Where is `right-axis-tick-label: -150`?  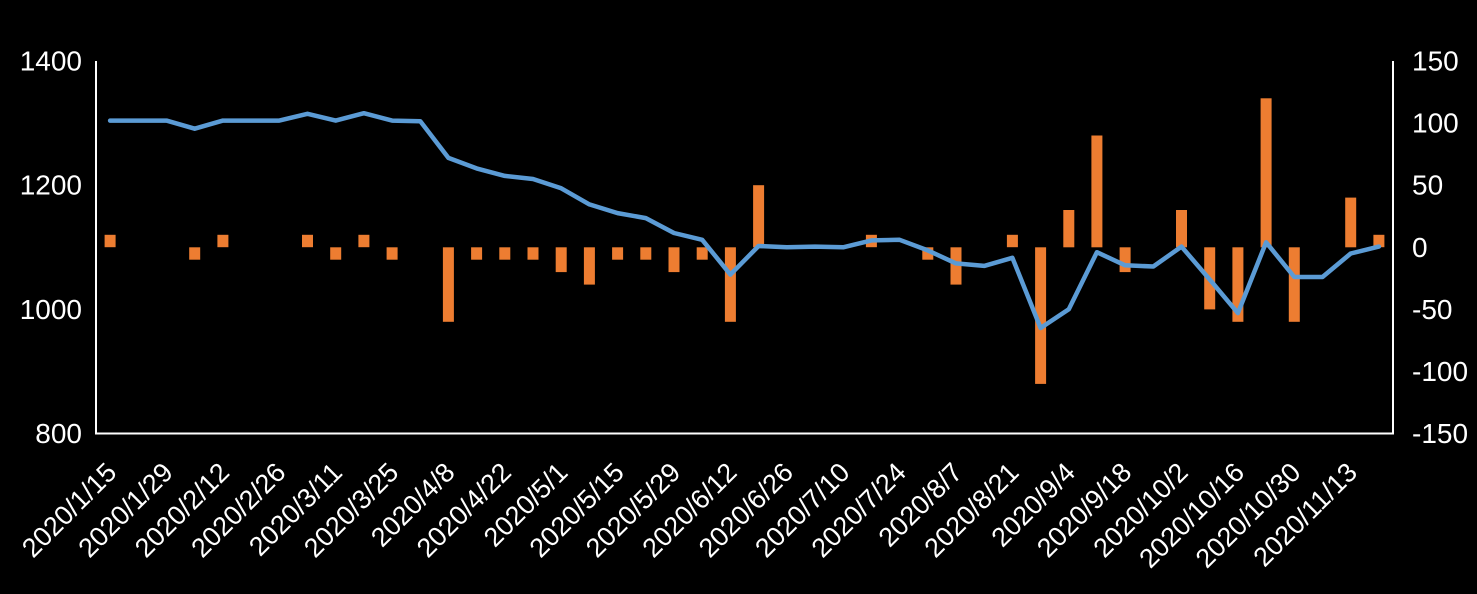
right-axis-tick-label: -150 is located at coordinates (1440, 433).